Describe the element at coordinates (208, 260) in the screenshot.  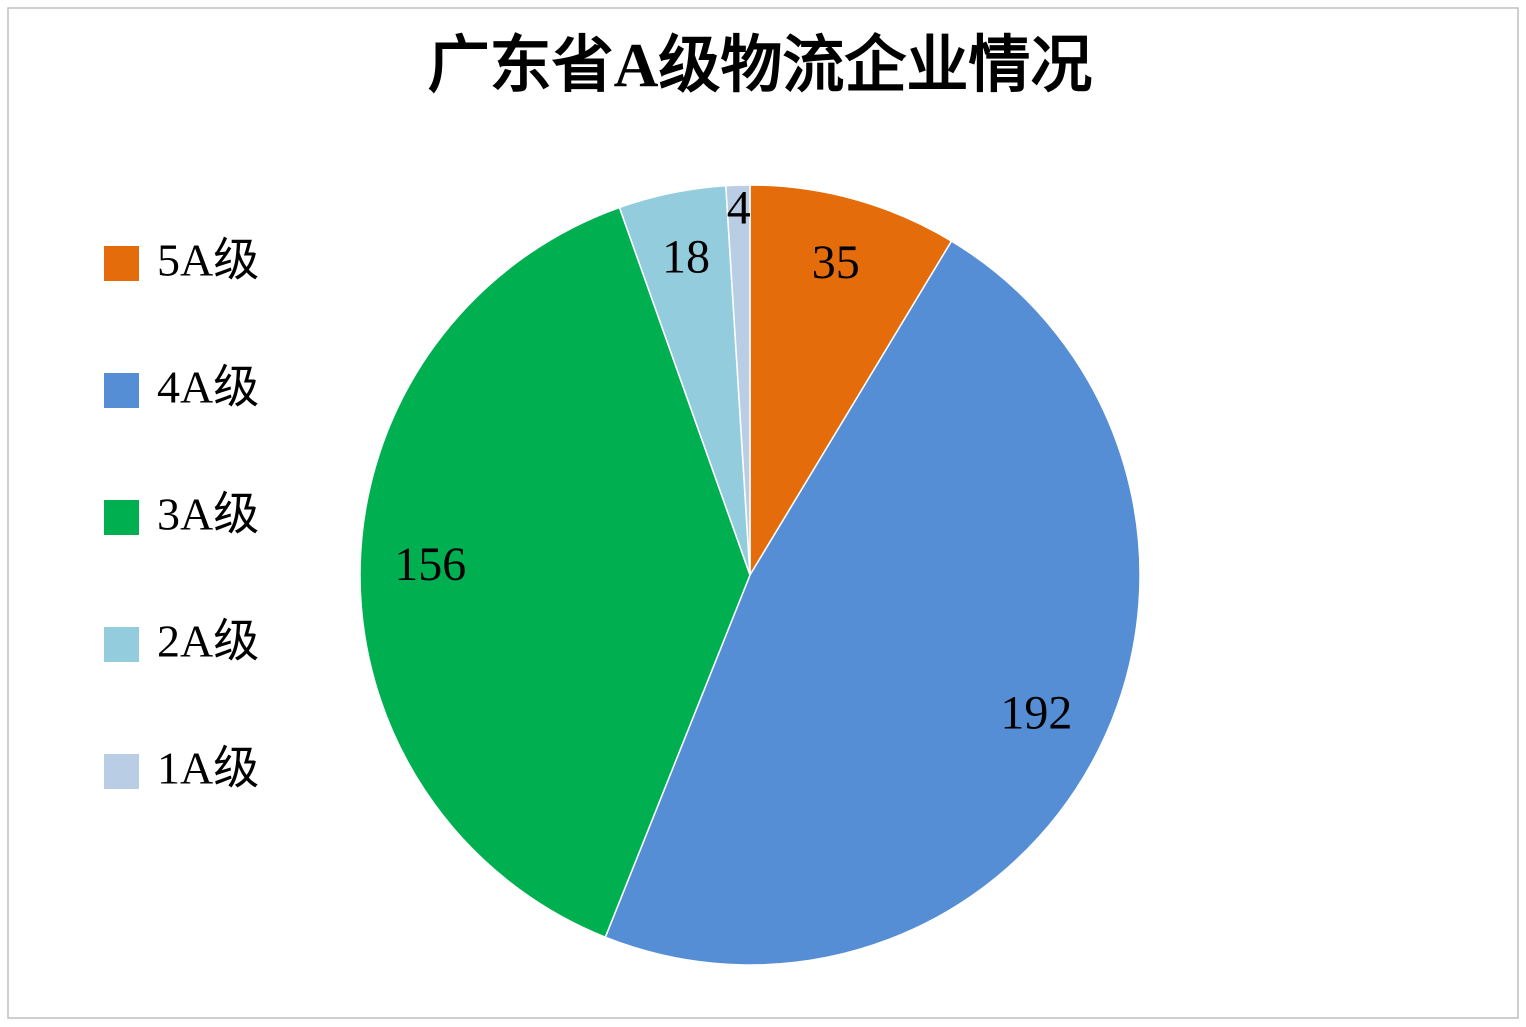
I see `legend-label: 5A级` at that location.